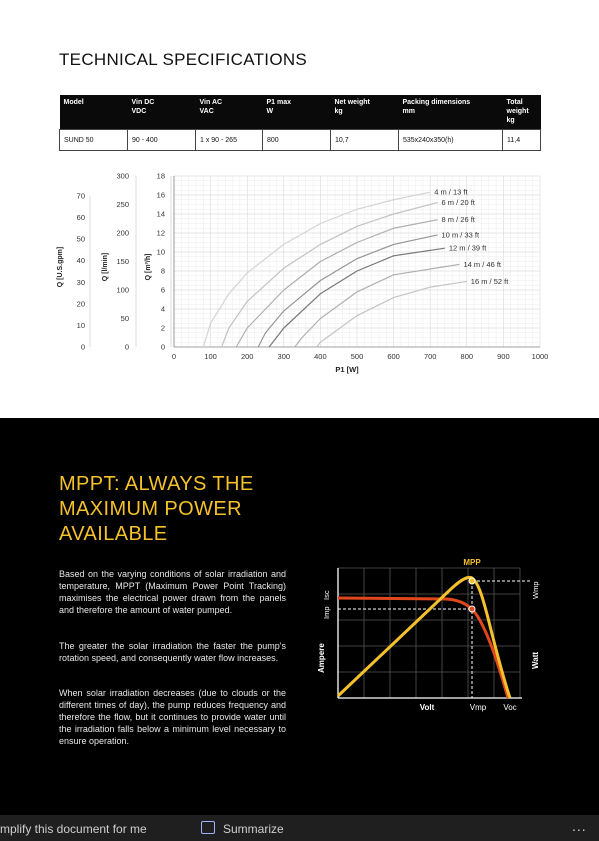 This screenshot has height=841, width=599. What do you see at coordinates (122, 290) in the screenshot?
I see `y-tick-label: 100` at bounding box center [122, 290].